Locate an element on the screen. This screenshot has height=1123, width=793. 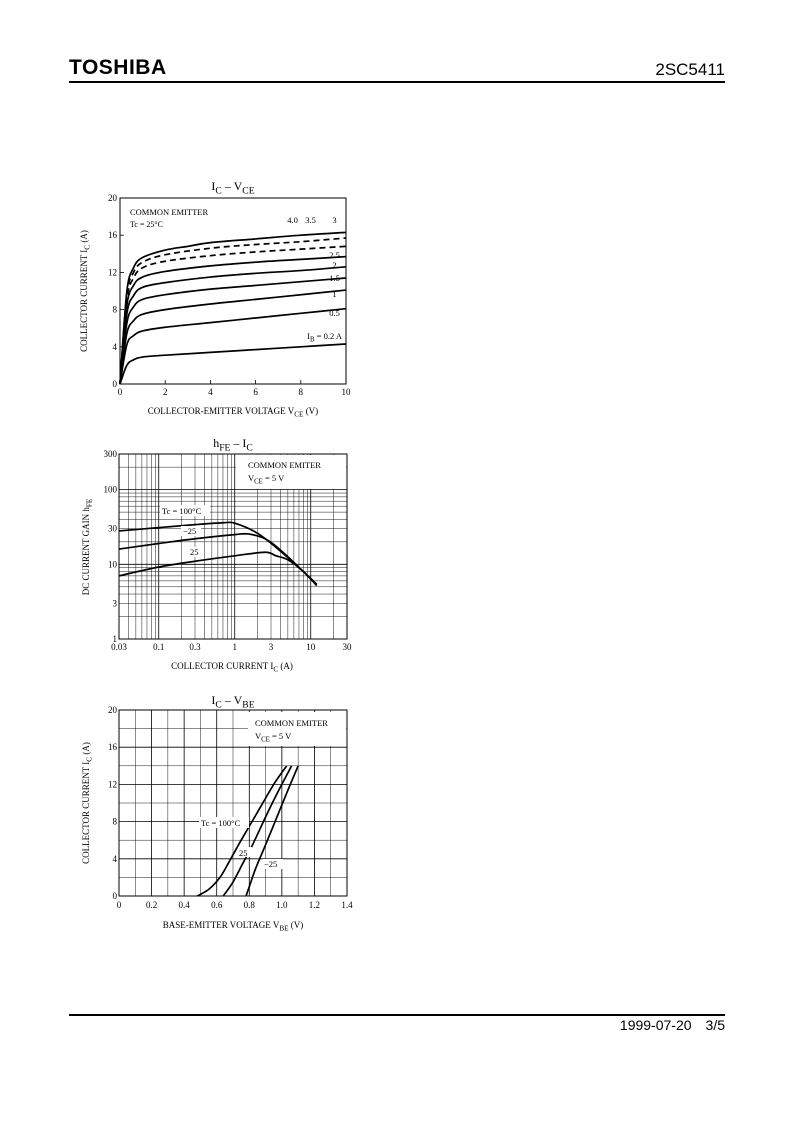
x-tick-label: 6 is located at coordinates (255, 392).